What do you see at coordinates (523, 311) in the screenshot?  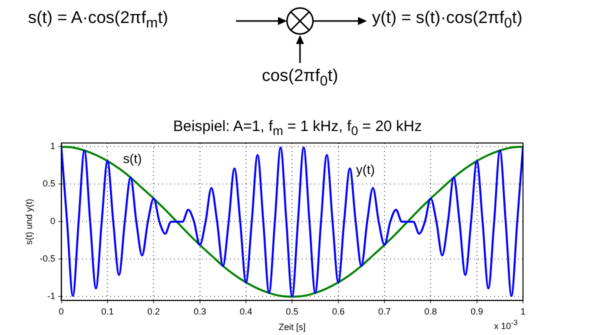 I see `x-tick-label: 1` at bounding box center [523, 311].